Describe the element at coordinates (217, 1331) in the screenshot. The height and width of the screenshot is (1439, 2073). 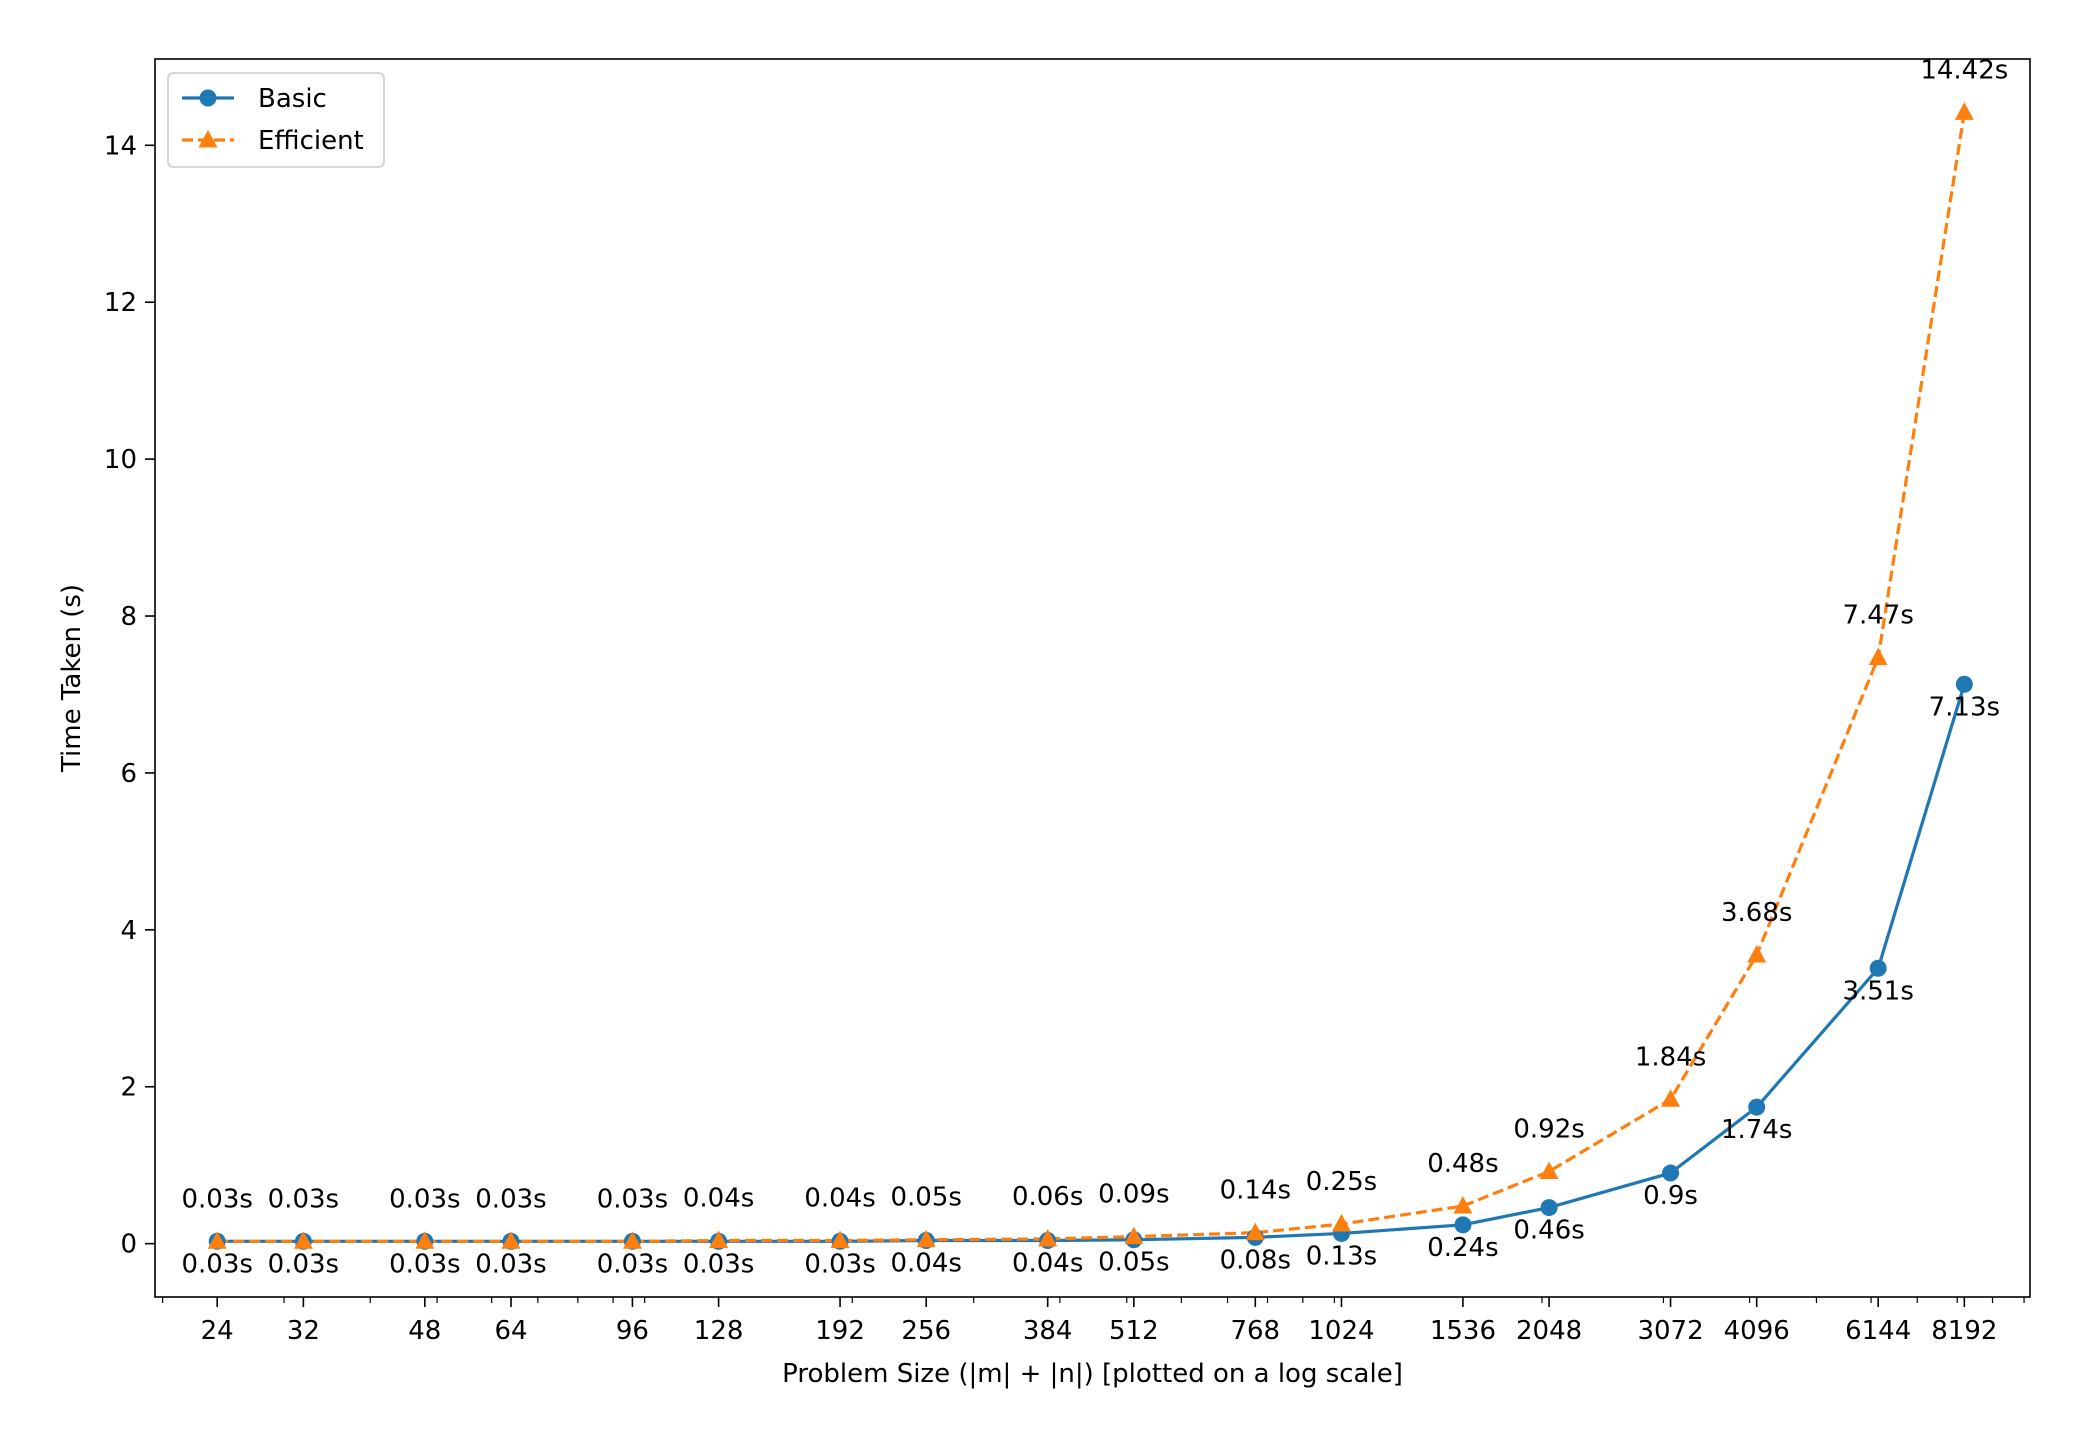
I see `x-tick-label: 24` at that location.